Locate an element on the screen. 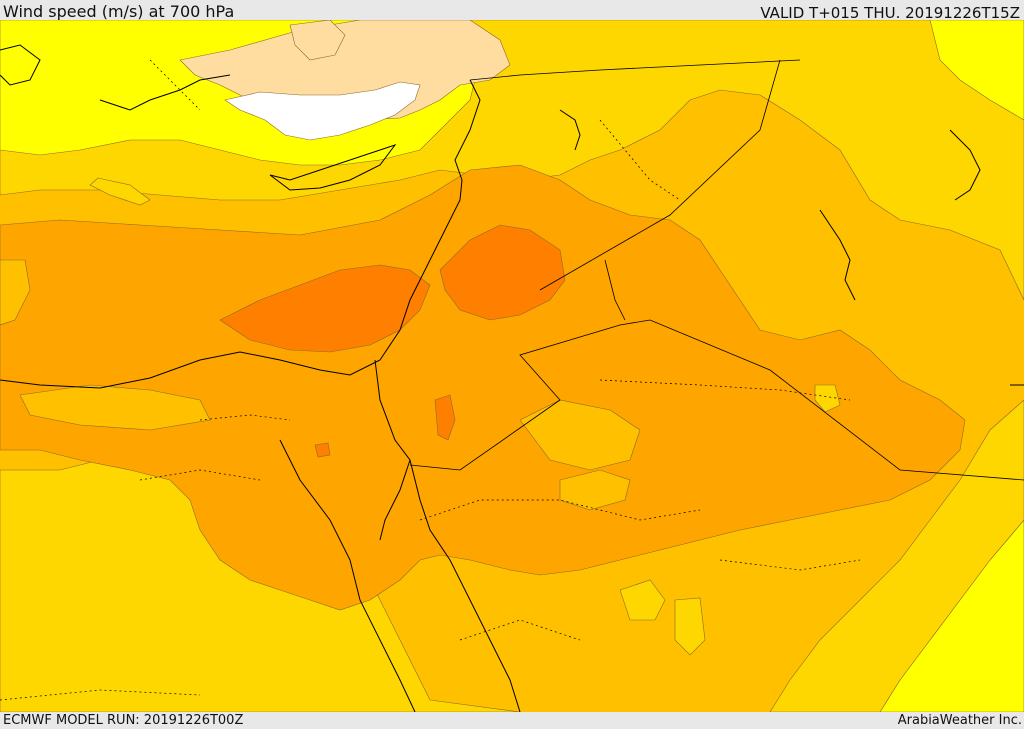 The image size is (1024, 729). map-title: Wind speed (m/s) at 700 hPa is located at coordinates (119, 11).